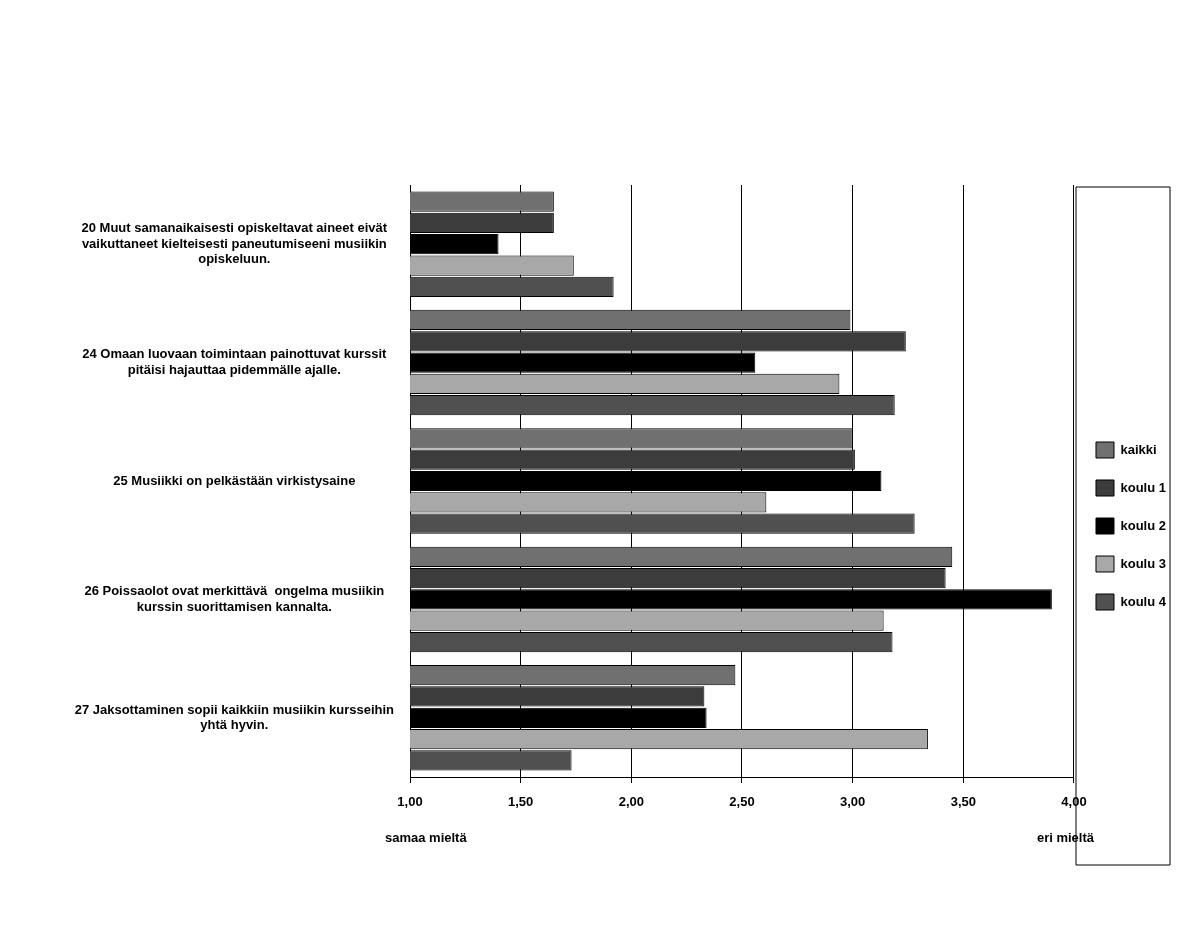 This screenshot has height=927, width=1196. Describe the element at coordinates (963, 802) in the screenshot. I see `x-tick-label: 3,50` at that location.